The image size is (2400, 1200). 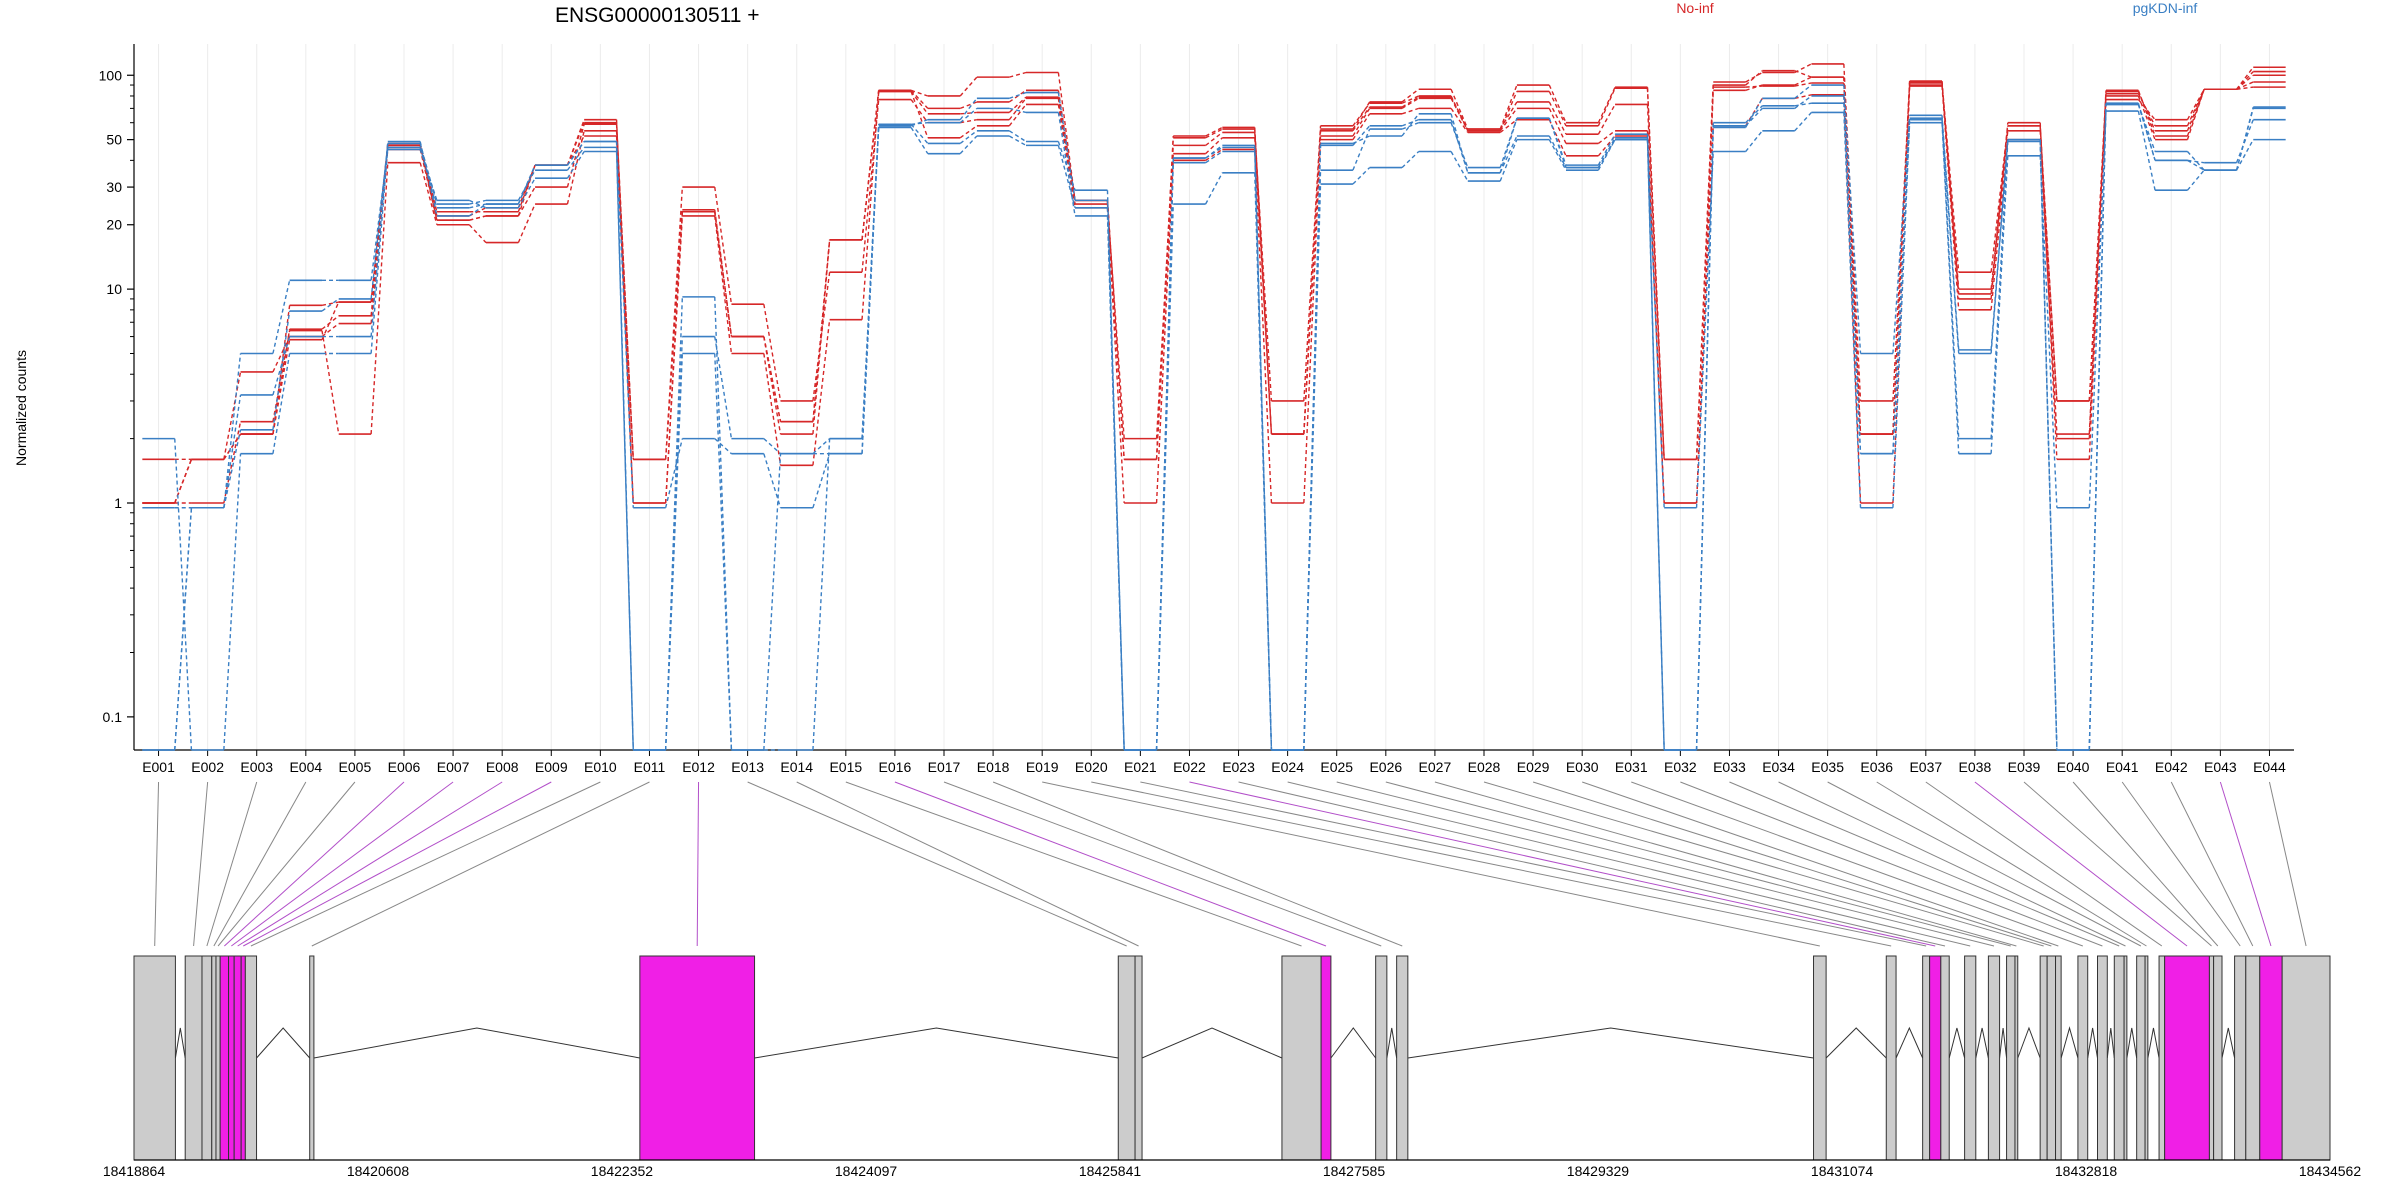 What do you see at coordinates (2245, 864) in the screenshot?
I see `exon-link-e043` at bounding box center [2245, 864].